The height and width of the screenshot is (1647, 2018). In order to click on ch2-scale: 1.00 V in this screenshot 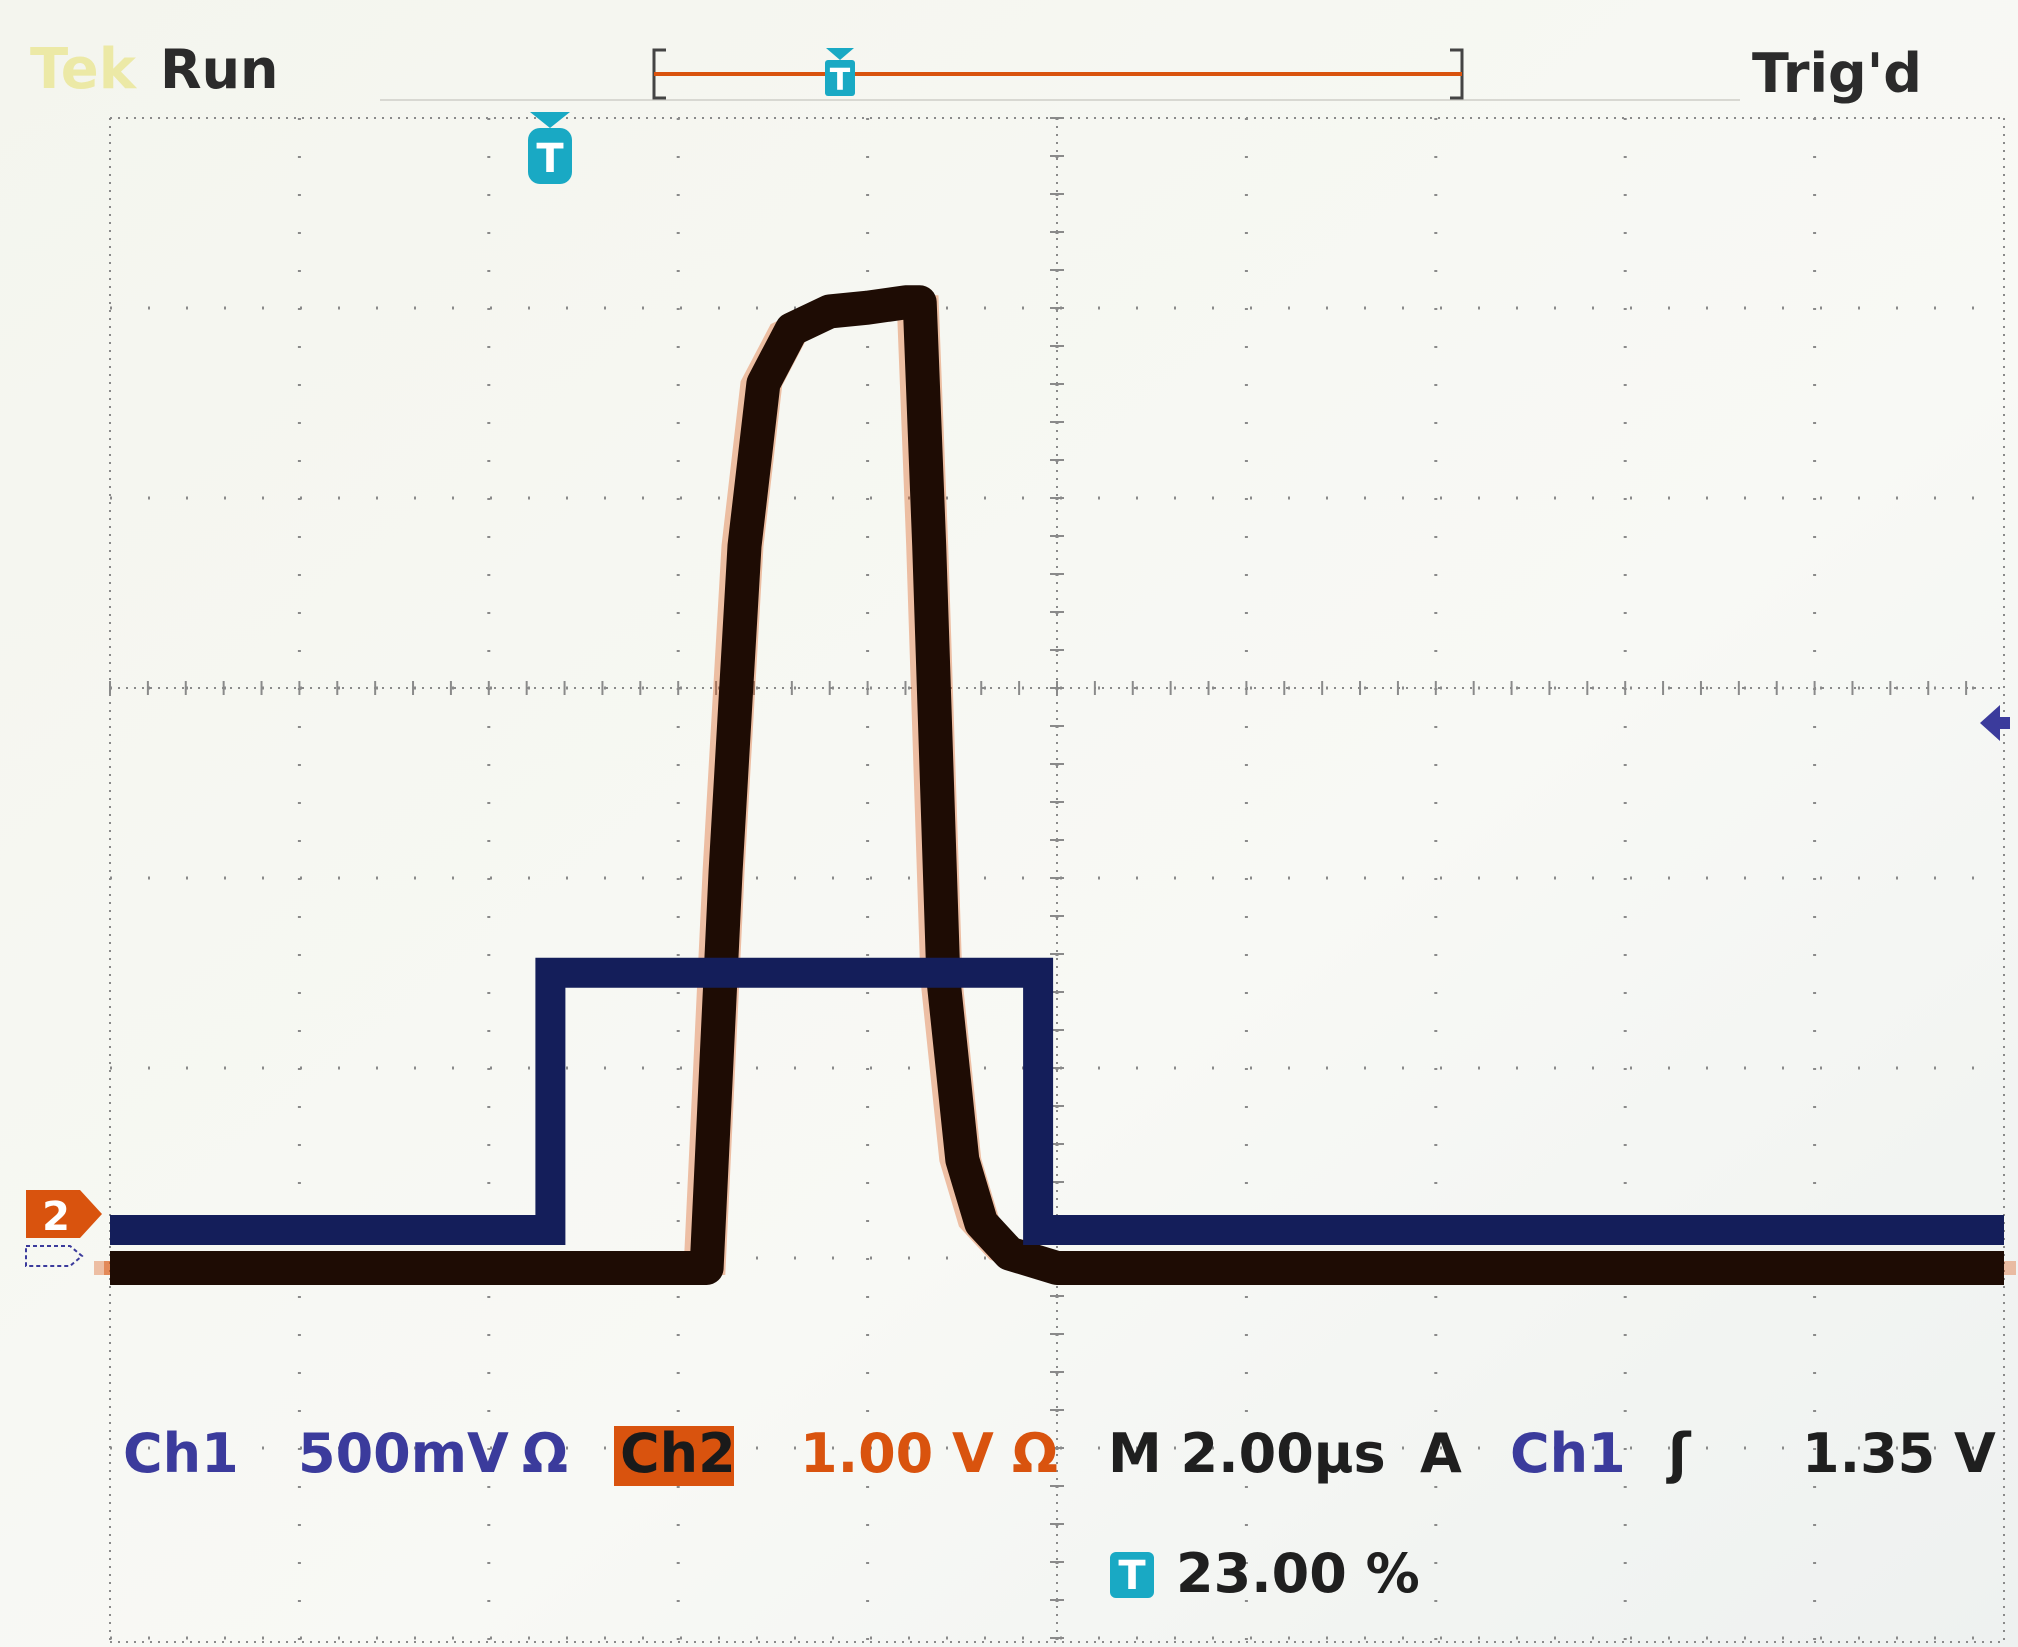, I will do `click(897, 1453)`.